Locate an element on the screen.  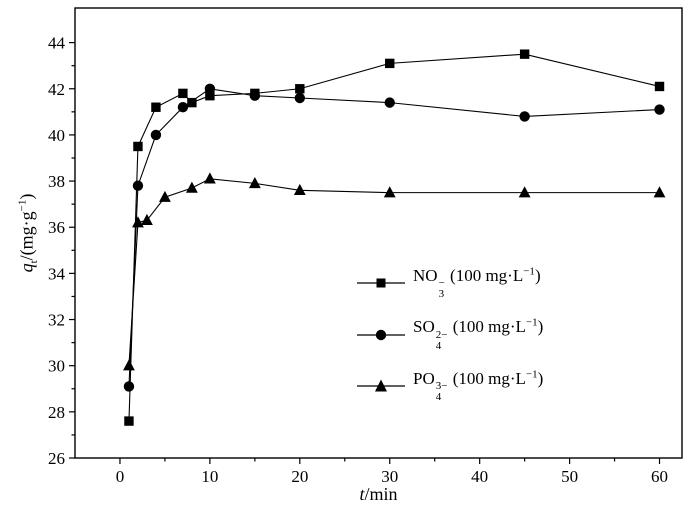
legend-label-po4: PO 3− 4 (100 mg·L−1) is located at coordinates (478, 386).